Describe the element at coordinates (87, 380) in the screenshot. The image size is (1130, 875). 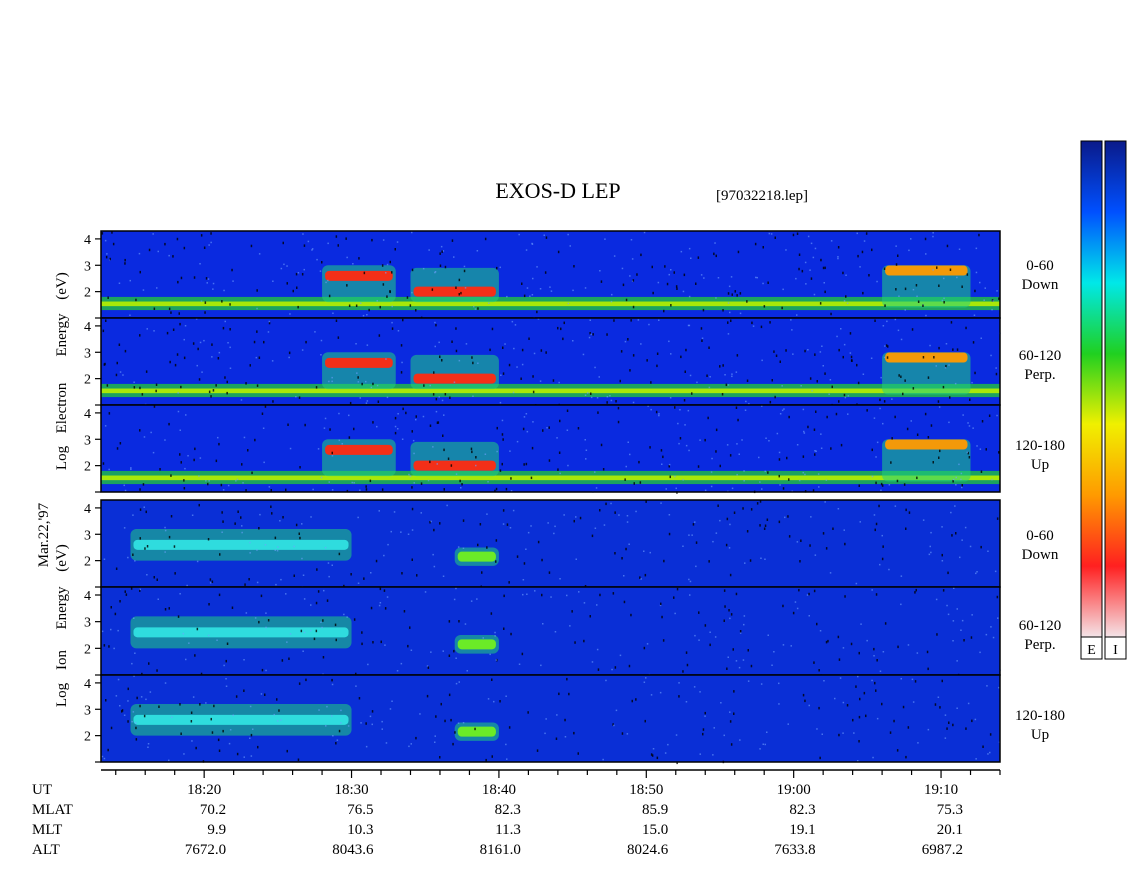
I see `y-tick-label: 2` at that location.